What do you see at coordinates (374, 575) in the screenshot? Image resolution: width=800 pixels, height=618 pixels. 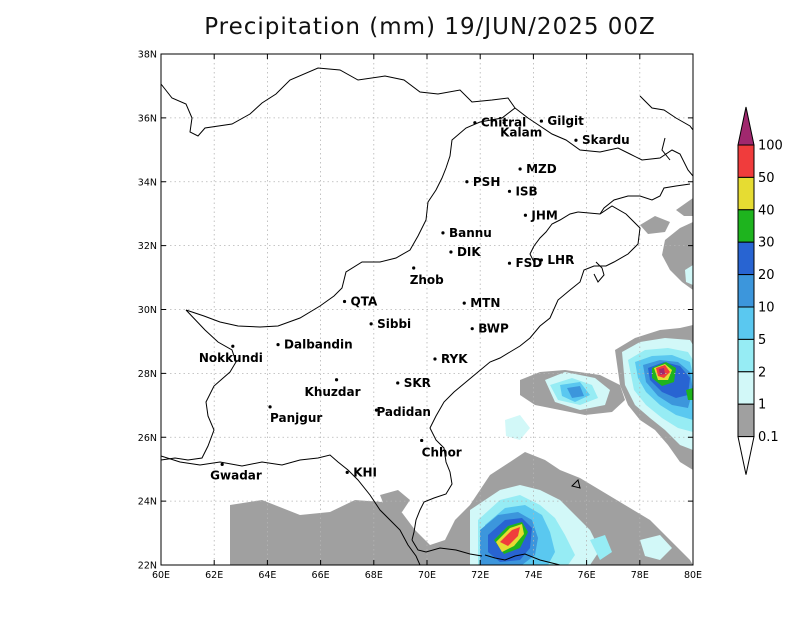 I see `x-tick-label: 68E` at bounding box center [374, 575].